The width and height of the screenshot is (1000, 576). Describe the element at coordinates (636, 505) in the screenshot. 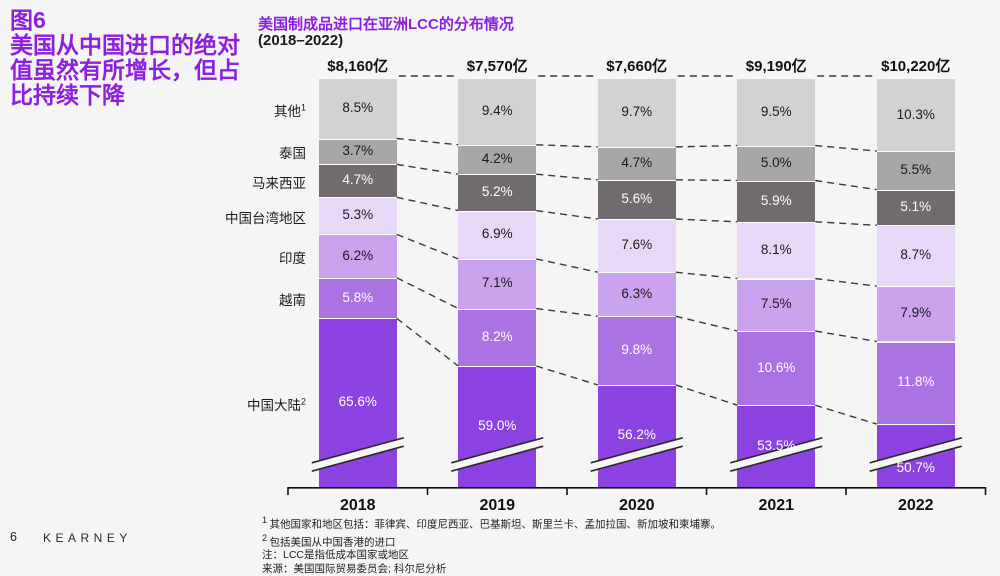

I see `x-axis-year-label: 2020` at that location.